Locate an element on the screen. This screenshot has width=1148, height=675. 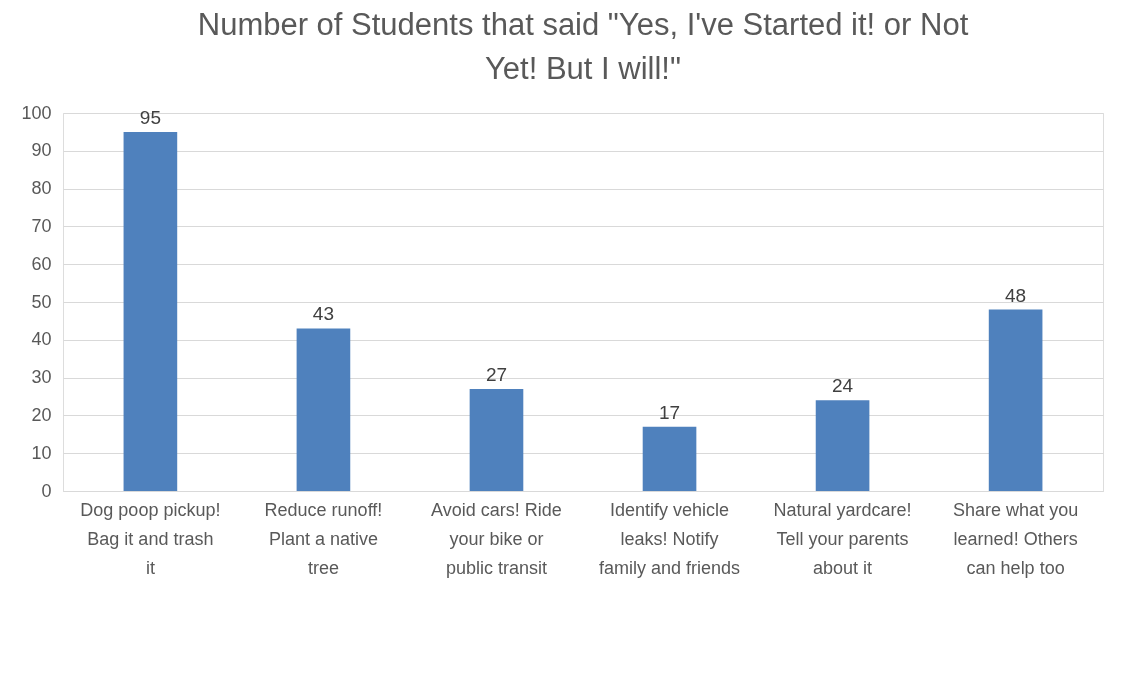
y-tick-label: 30 is located at coordinates (41, 377).